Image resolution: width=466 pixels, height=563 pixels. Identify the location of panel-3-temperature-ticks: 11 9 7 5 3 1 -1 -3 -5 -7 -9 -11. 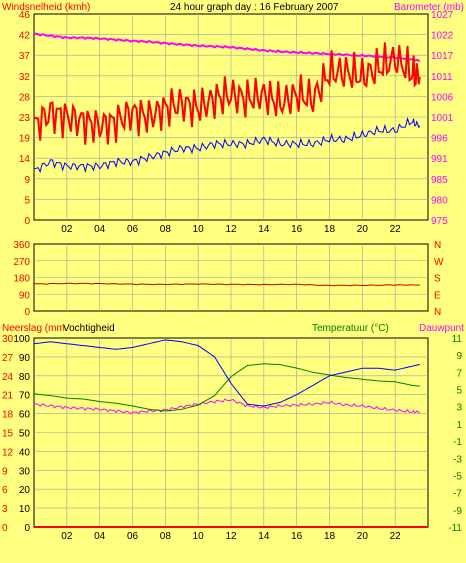
(455, 434).